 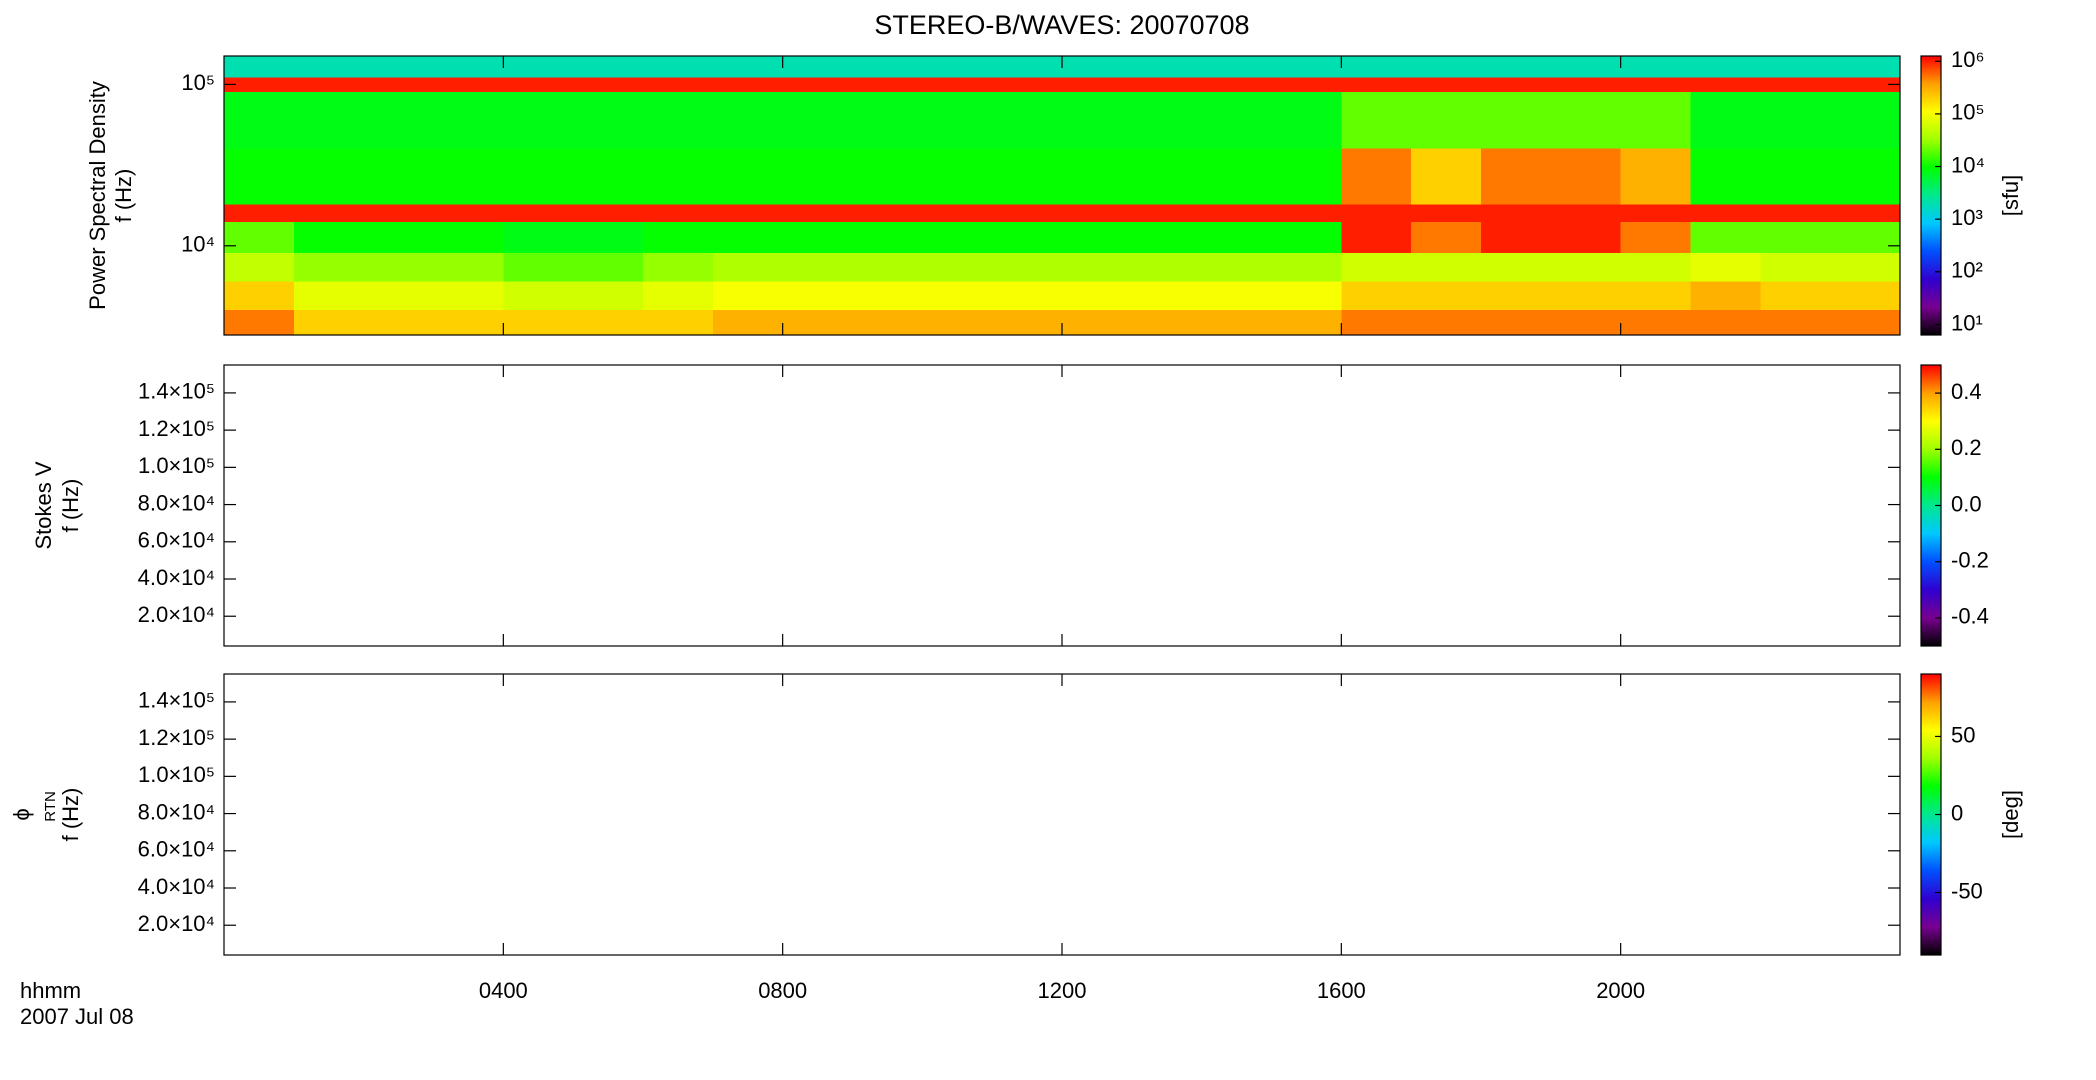 What do you see at coordinates (1062, 990) in the screenshot?
I see `x-tick-label: 1200` at bounding box center [1062, 990].